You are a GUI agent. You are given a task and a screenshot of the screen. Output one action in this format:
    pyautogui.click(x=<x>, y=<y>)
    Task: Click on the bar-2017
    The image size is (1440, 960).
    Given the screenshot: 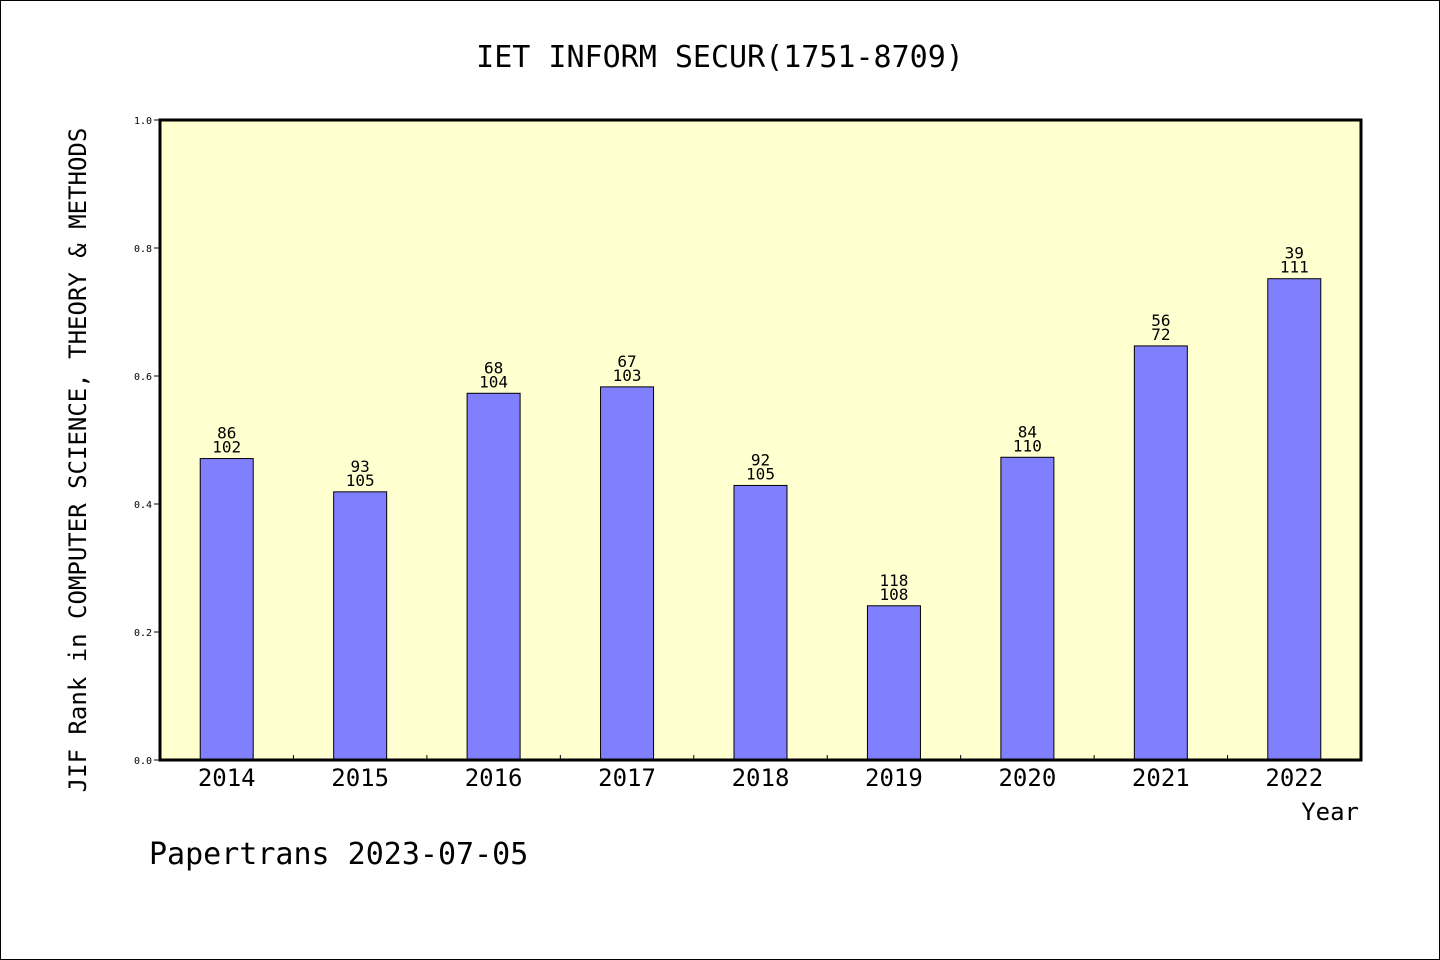 What is the action you would take?
    pyautogui.click(x=627, y=573)
    